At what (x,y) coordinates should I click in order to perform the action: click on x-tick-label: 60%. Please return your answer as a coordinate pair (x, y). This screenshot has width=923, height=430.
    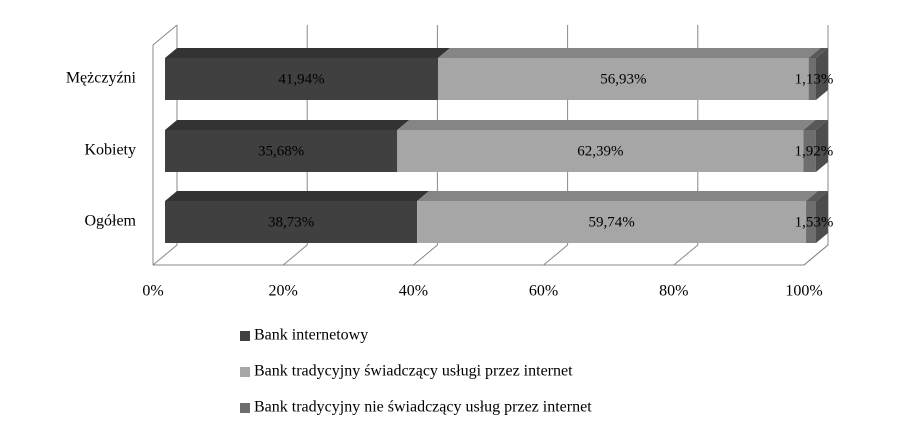
    Looking at the image, I should click on (543, 291).